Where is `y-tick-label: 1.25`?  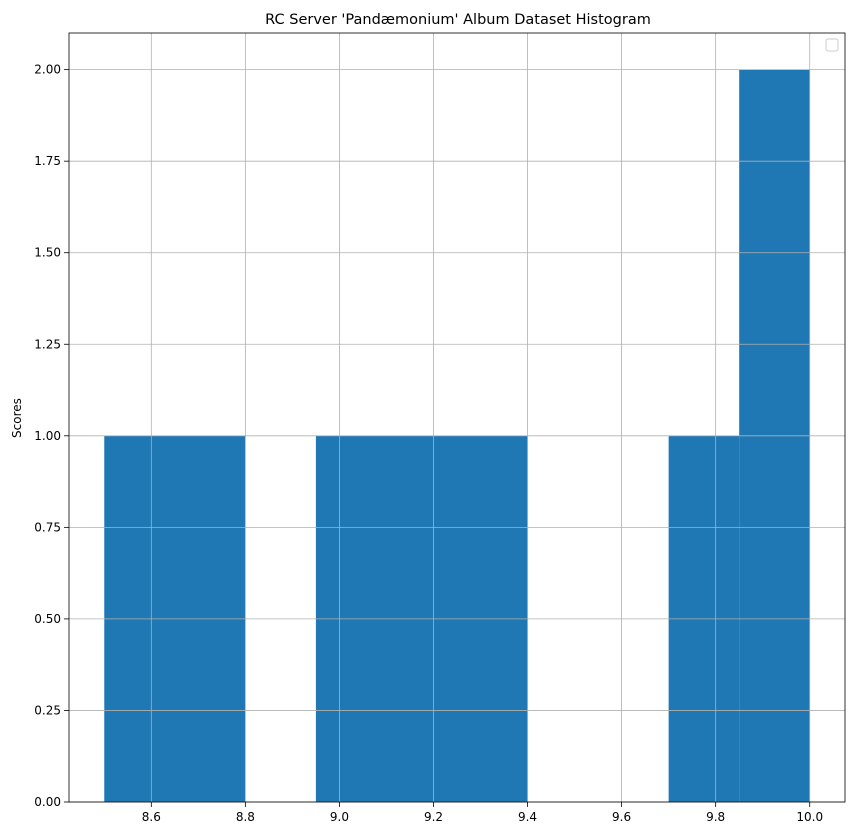
y-tick-label: 1.25 is located at coordinates (47, 344).